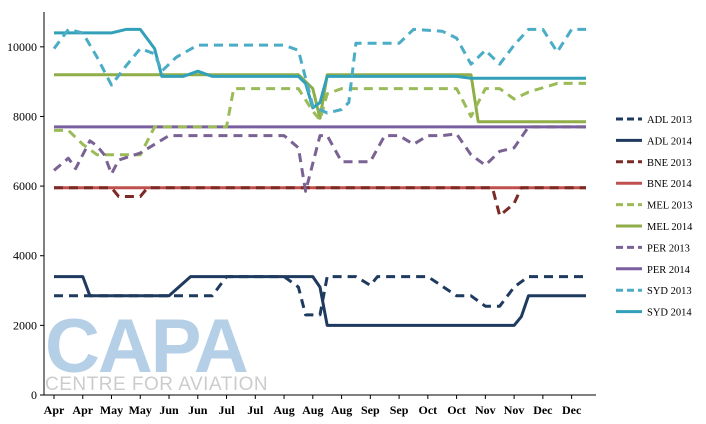  Describe the element at coordinates (146, 346) in the screenshot. I see `watermark-brand: CAPA` at that location.